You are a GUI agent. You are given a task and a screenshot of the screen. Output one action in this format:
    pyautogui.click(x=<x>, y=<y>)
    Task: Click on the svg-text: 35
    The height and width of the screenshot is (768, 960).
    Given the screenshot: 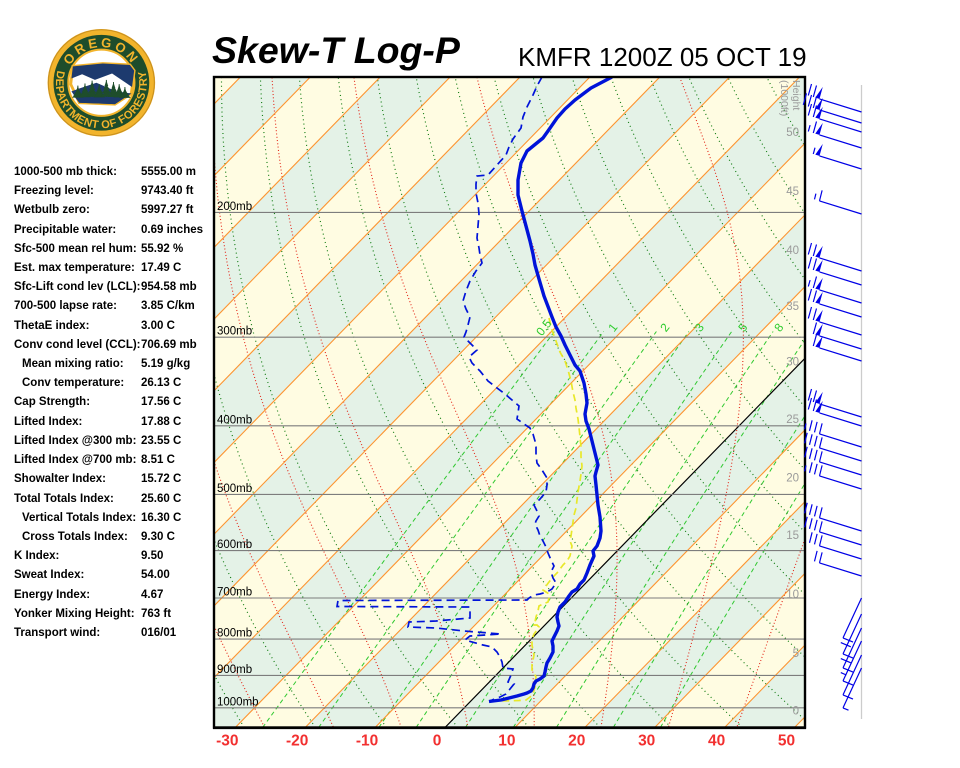 What is the action you would take?
    pyautogui.click(x=792, y=307)
    